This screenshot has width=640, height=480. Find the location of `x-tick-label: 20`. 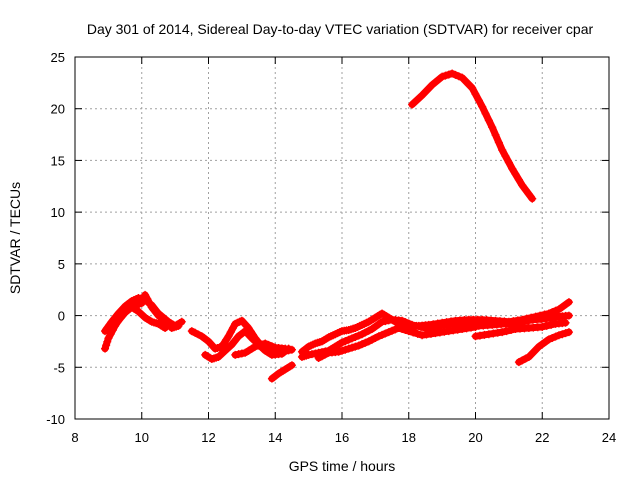

x-tick-label: 20 is located at coordinates (475, 437).